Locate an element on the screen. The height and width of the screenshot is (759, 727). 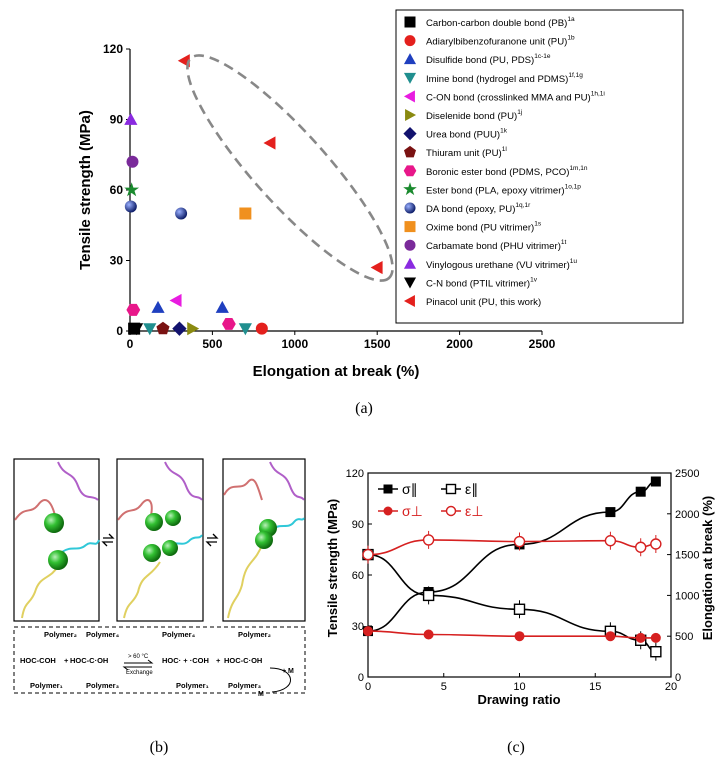
b-polymer3-label: Polymer₃ is located at coordinates (103, 685).